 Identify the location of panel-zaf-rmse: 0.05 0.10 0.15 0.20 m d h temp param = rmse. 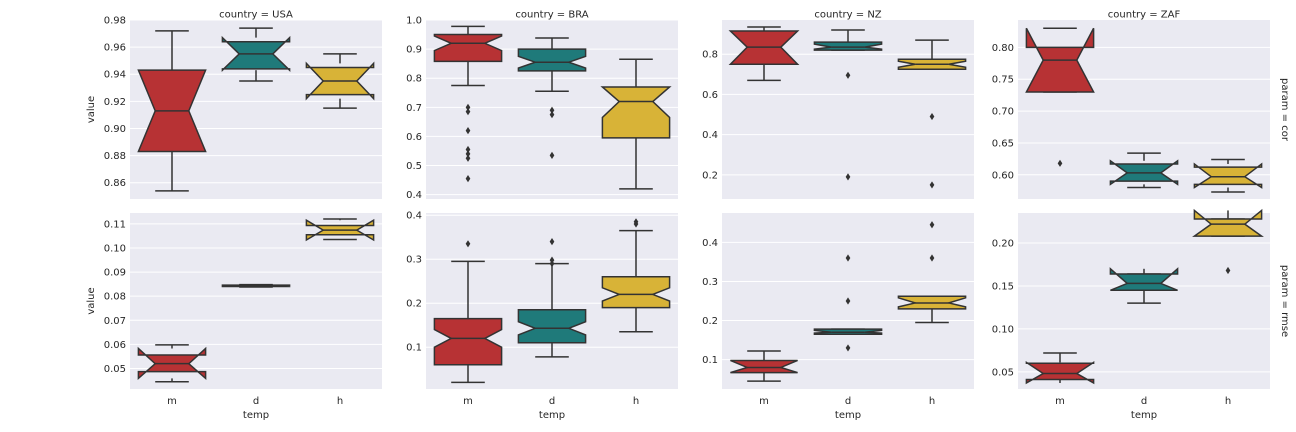
(1141, 314).